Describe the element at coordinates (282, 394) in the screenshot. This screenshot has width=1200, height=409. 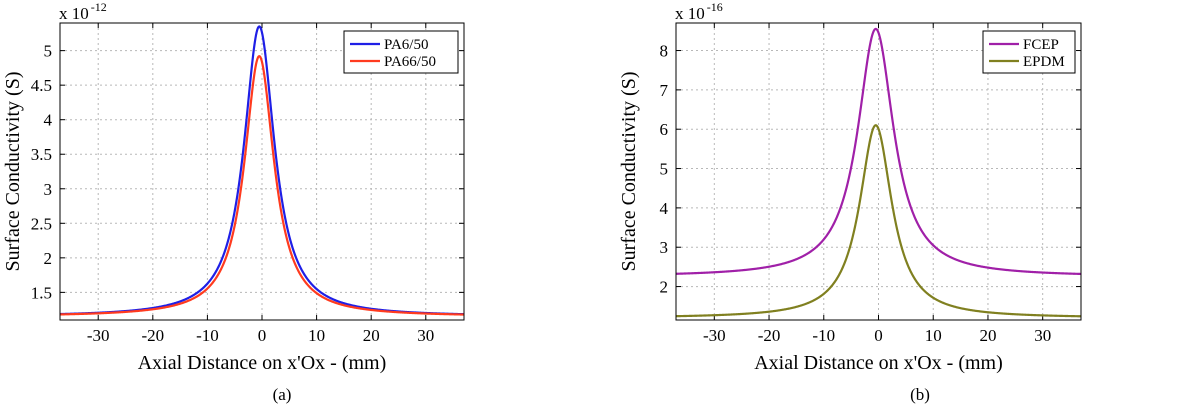
I see `panel-caption: (a)` at that location.